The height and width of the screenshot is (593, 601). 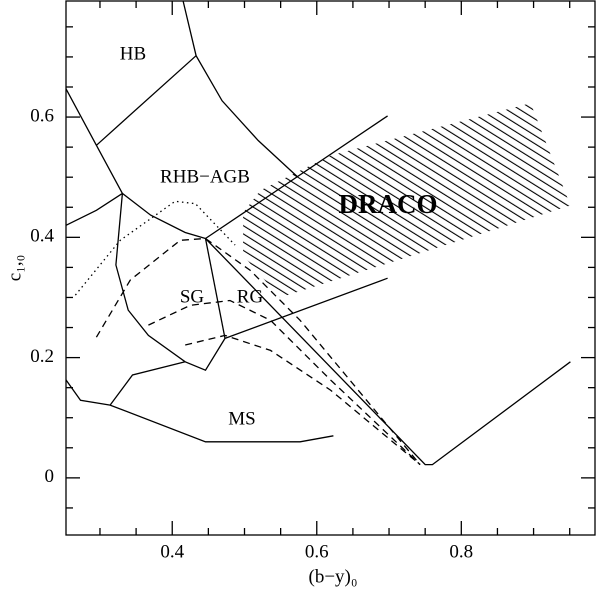 What do you see at coordinates (14, 268) in the screenshot?
I see `y-axis-label: c₁,₀` at bounding box center [14, 268].